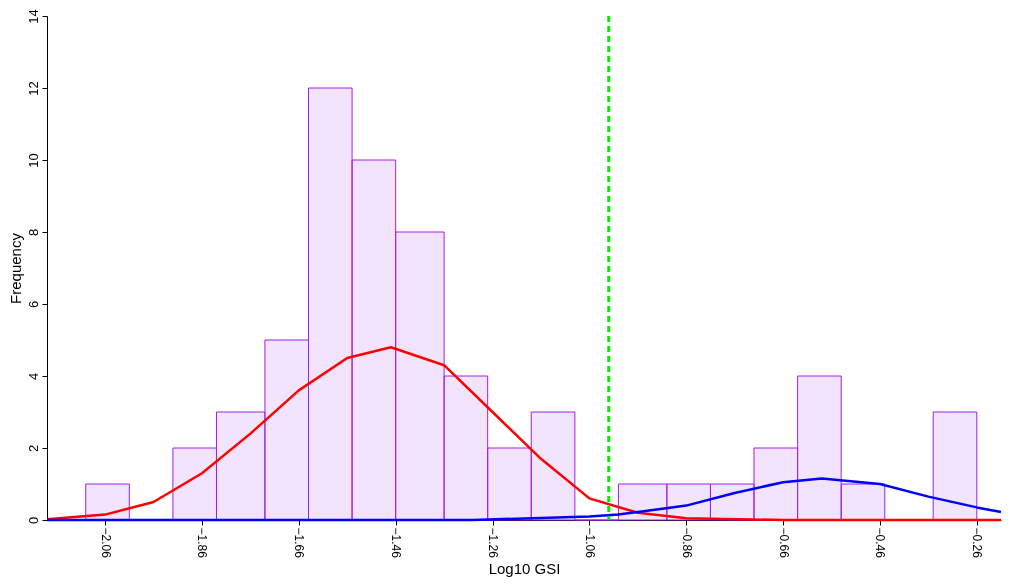 The image size is (1011, 585). Describe the element at coordinates (33, 304) in the screenshot. I see `y-tick-label: 6` at that location.